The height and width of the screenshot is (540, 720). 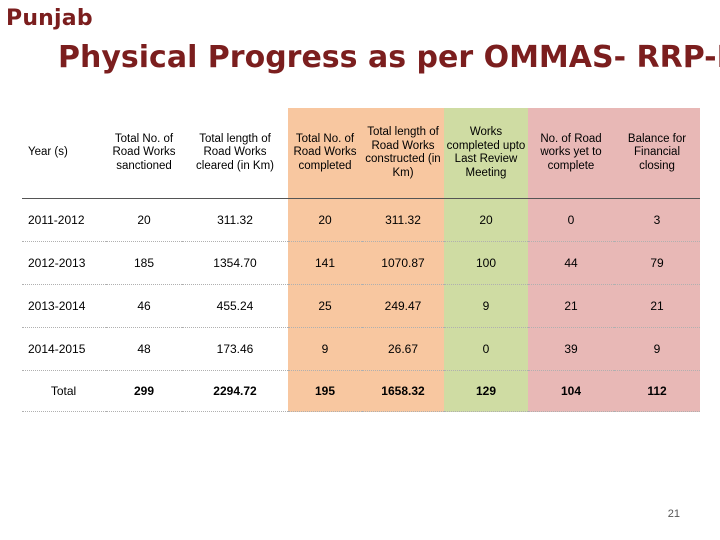 What do you see at coordinates (571, 220) in the screenshot?
I see `cell-works-yet-to-complete: 0` at bounding box center [571, 220].